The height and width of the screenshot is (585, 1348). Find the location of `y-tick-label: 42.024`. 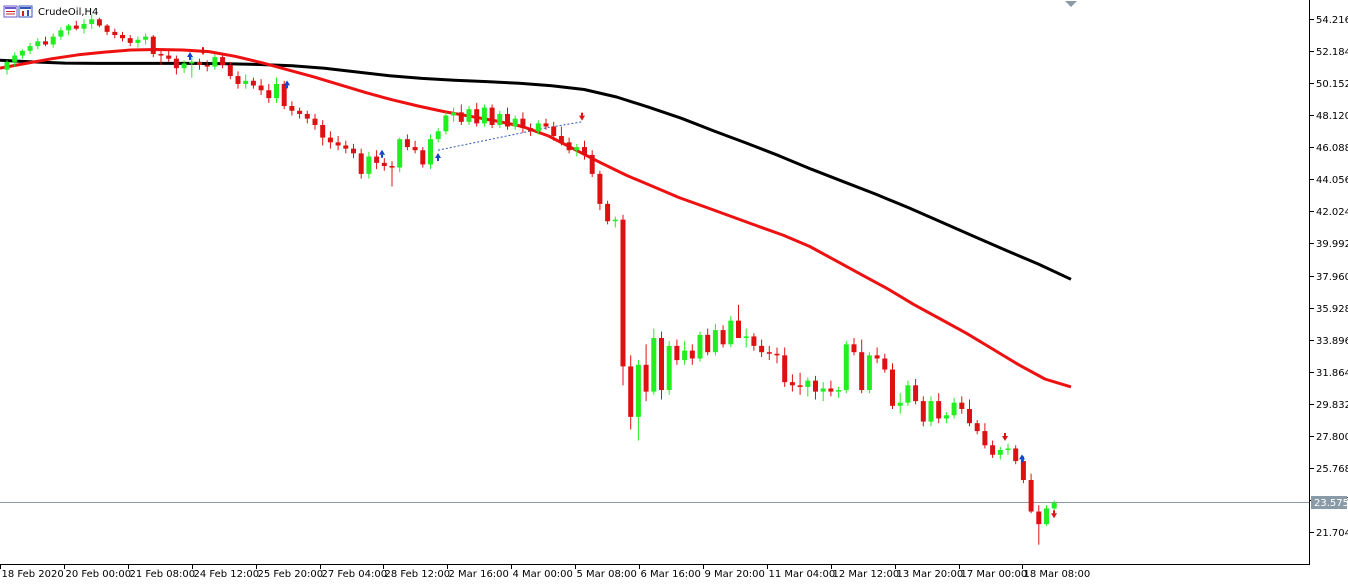

y-tick-label: 42.024 is located at coordinates (1332, 212).